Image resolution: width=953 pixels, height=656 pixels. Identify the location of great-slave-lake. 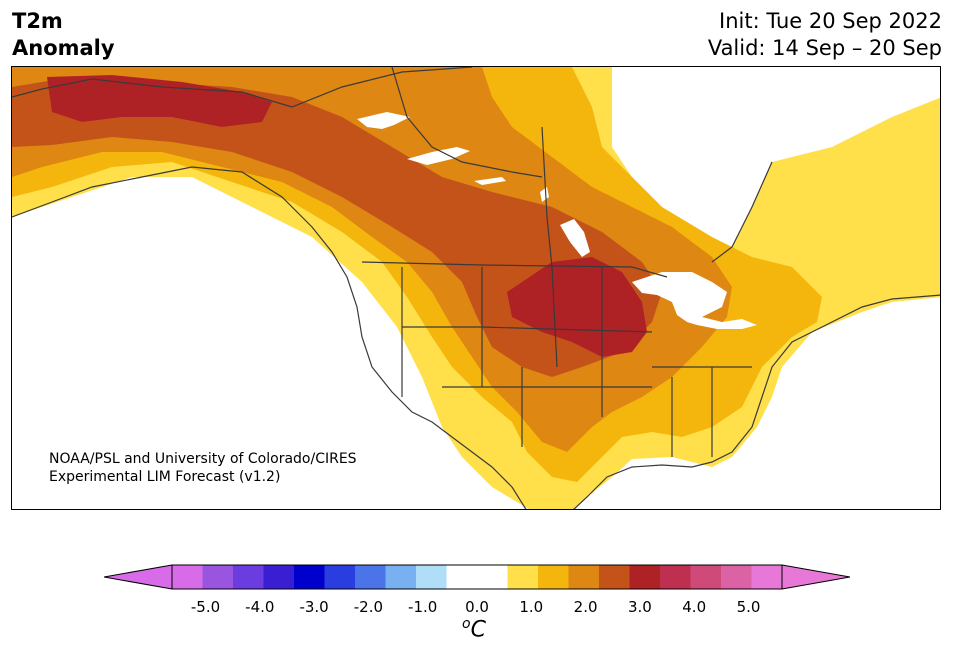
(438, 156).